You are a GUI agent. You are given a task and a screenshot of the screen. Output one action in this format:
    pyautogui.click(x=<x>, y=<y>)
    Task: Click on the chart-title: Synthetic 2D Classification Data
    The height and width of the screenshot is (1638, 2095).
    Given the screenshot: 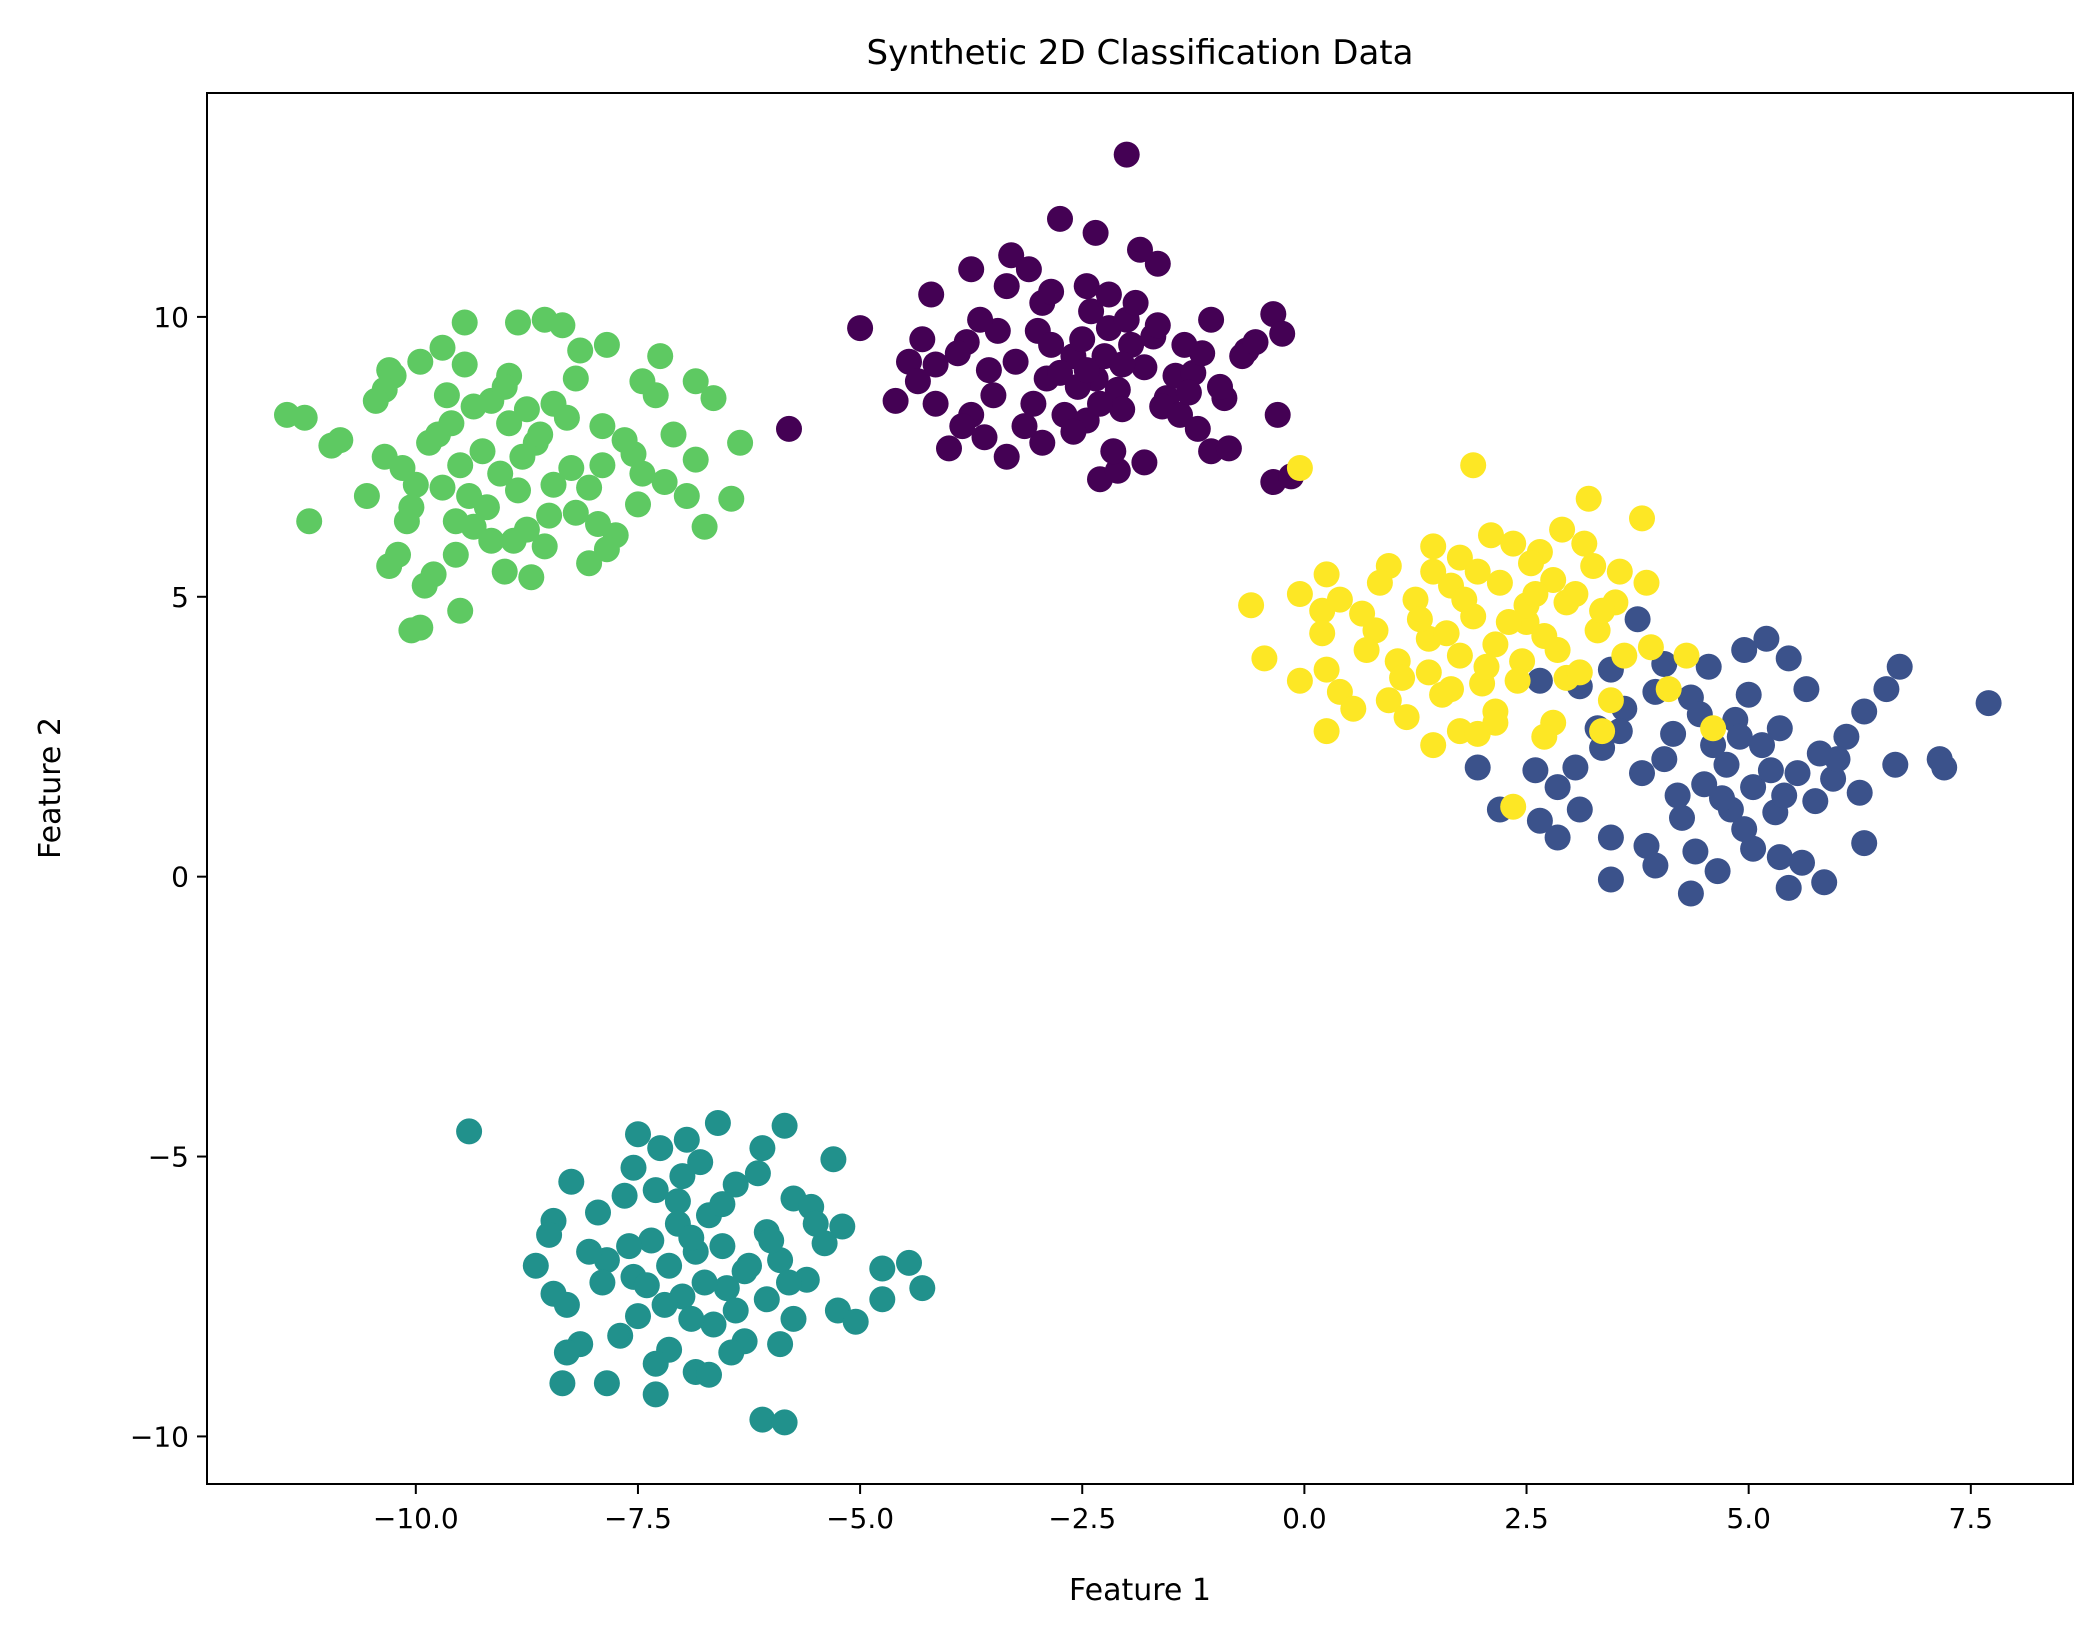 What is the action you would take?
    pyautogui.click(x=1140, y=53)
    